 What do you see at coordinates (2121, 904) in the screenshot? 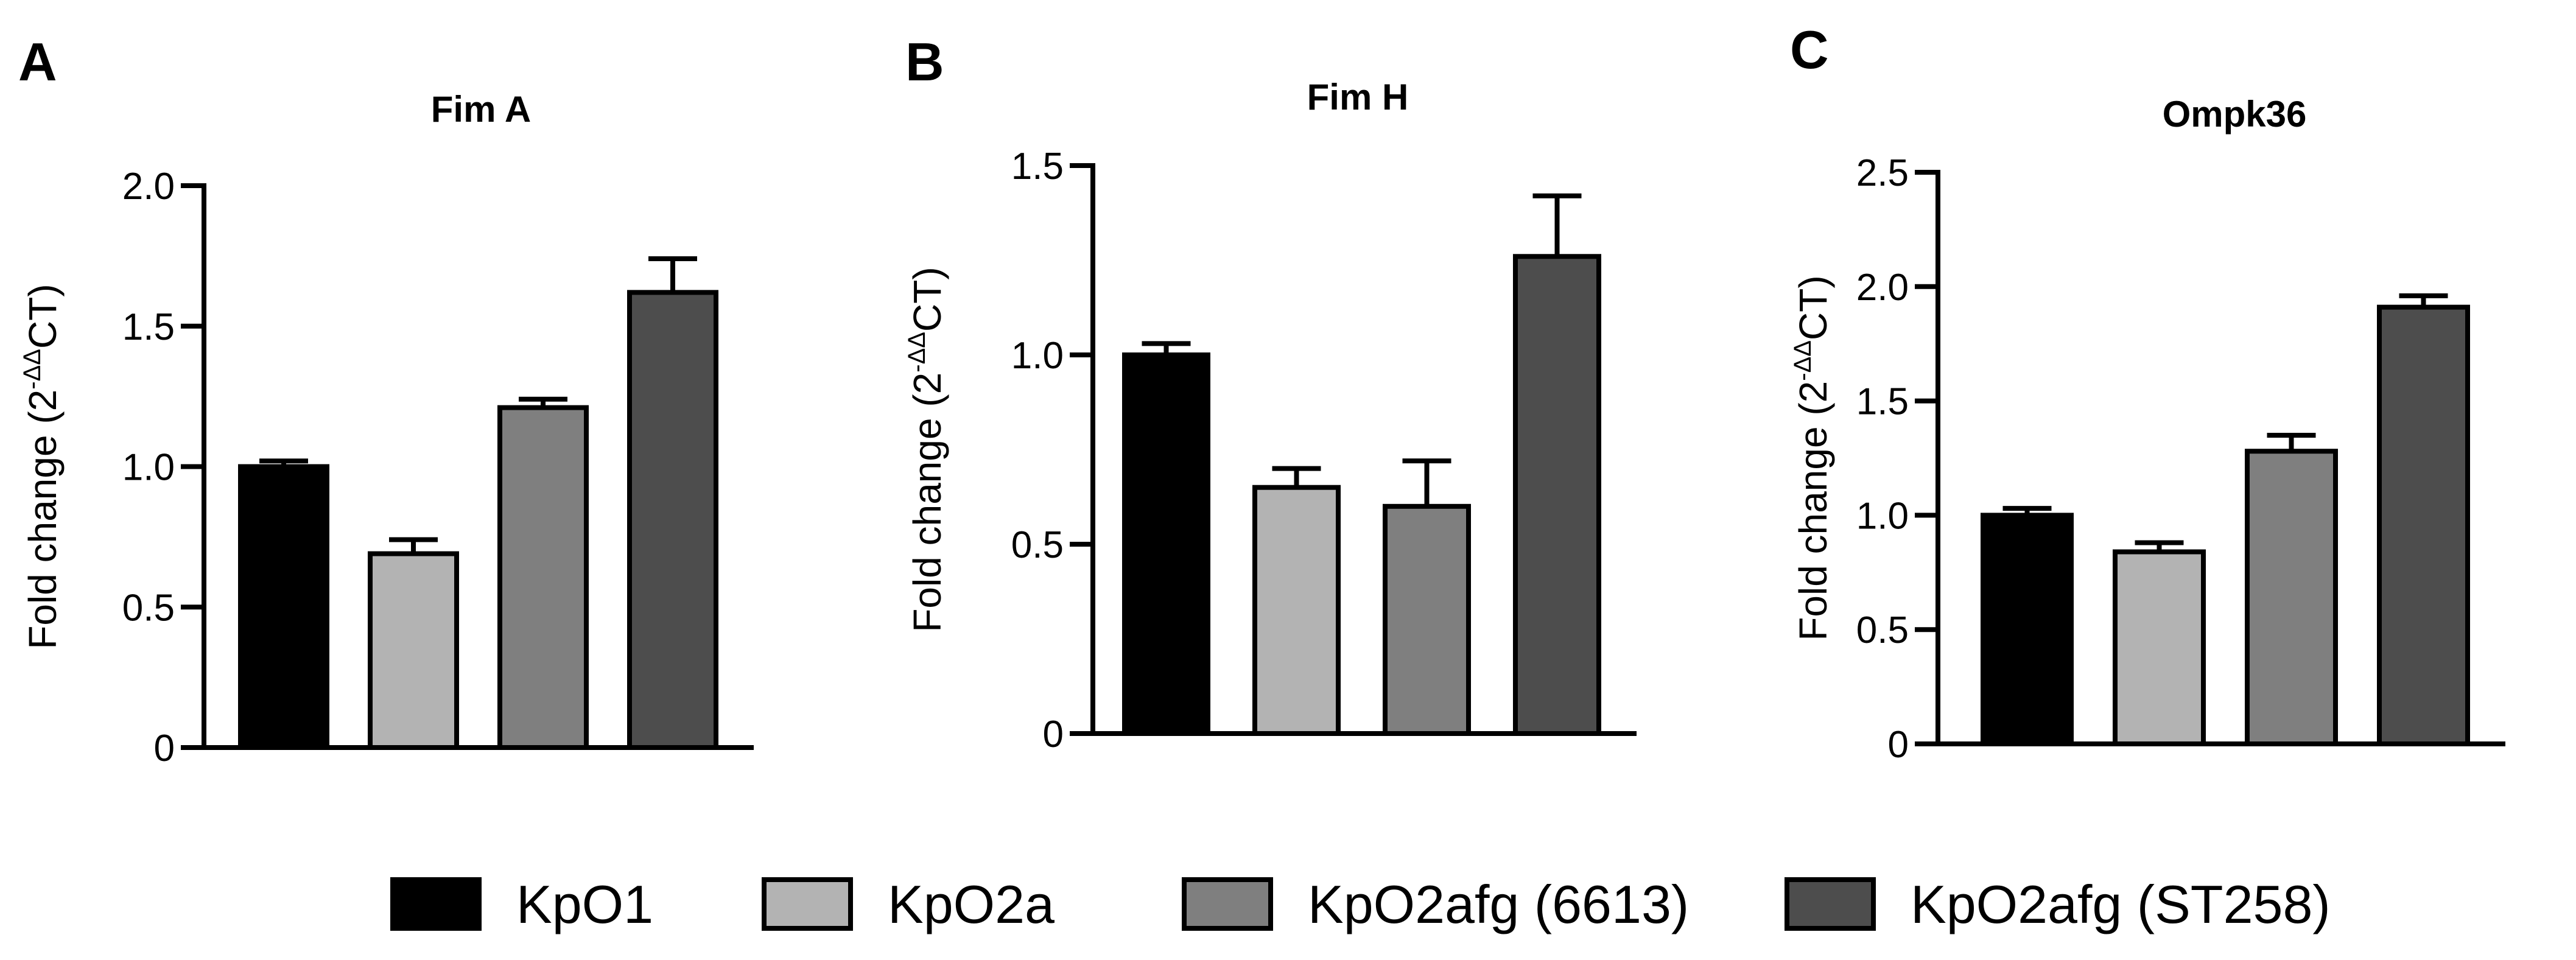
I see `legend-label-4: KpO2afg (ST258)` at bounding box center [2121, 904].